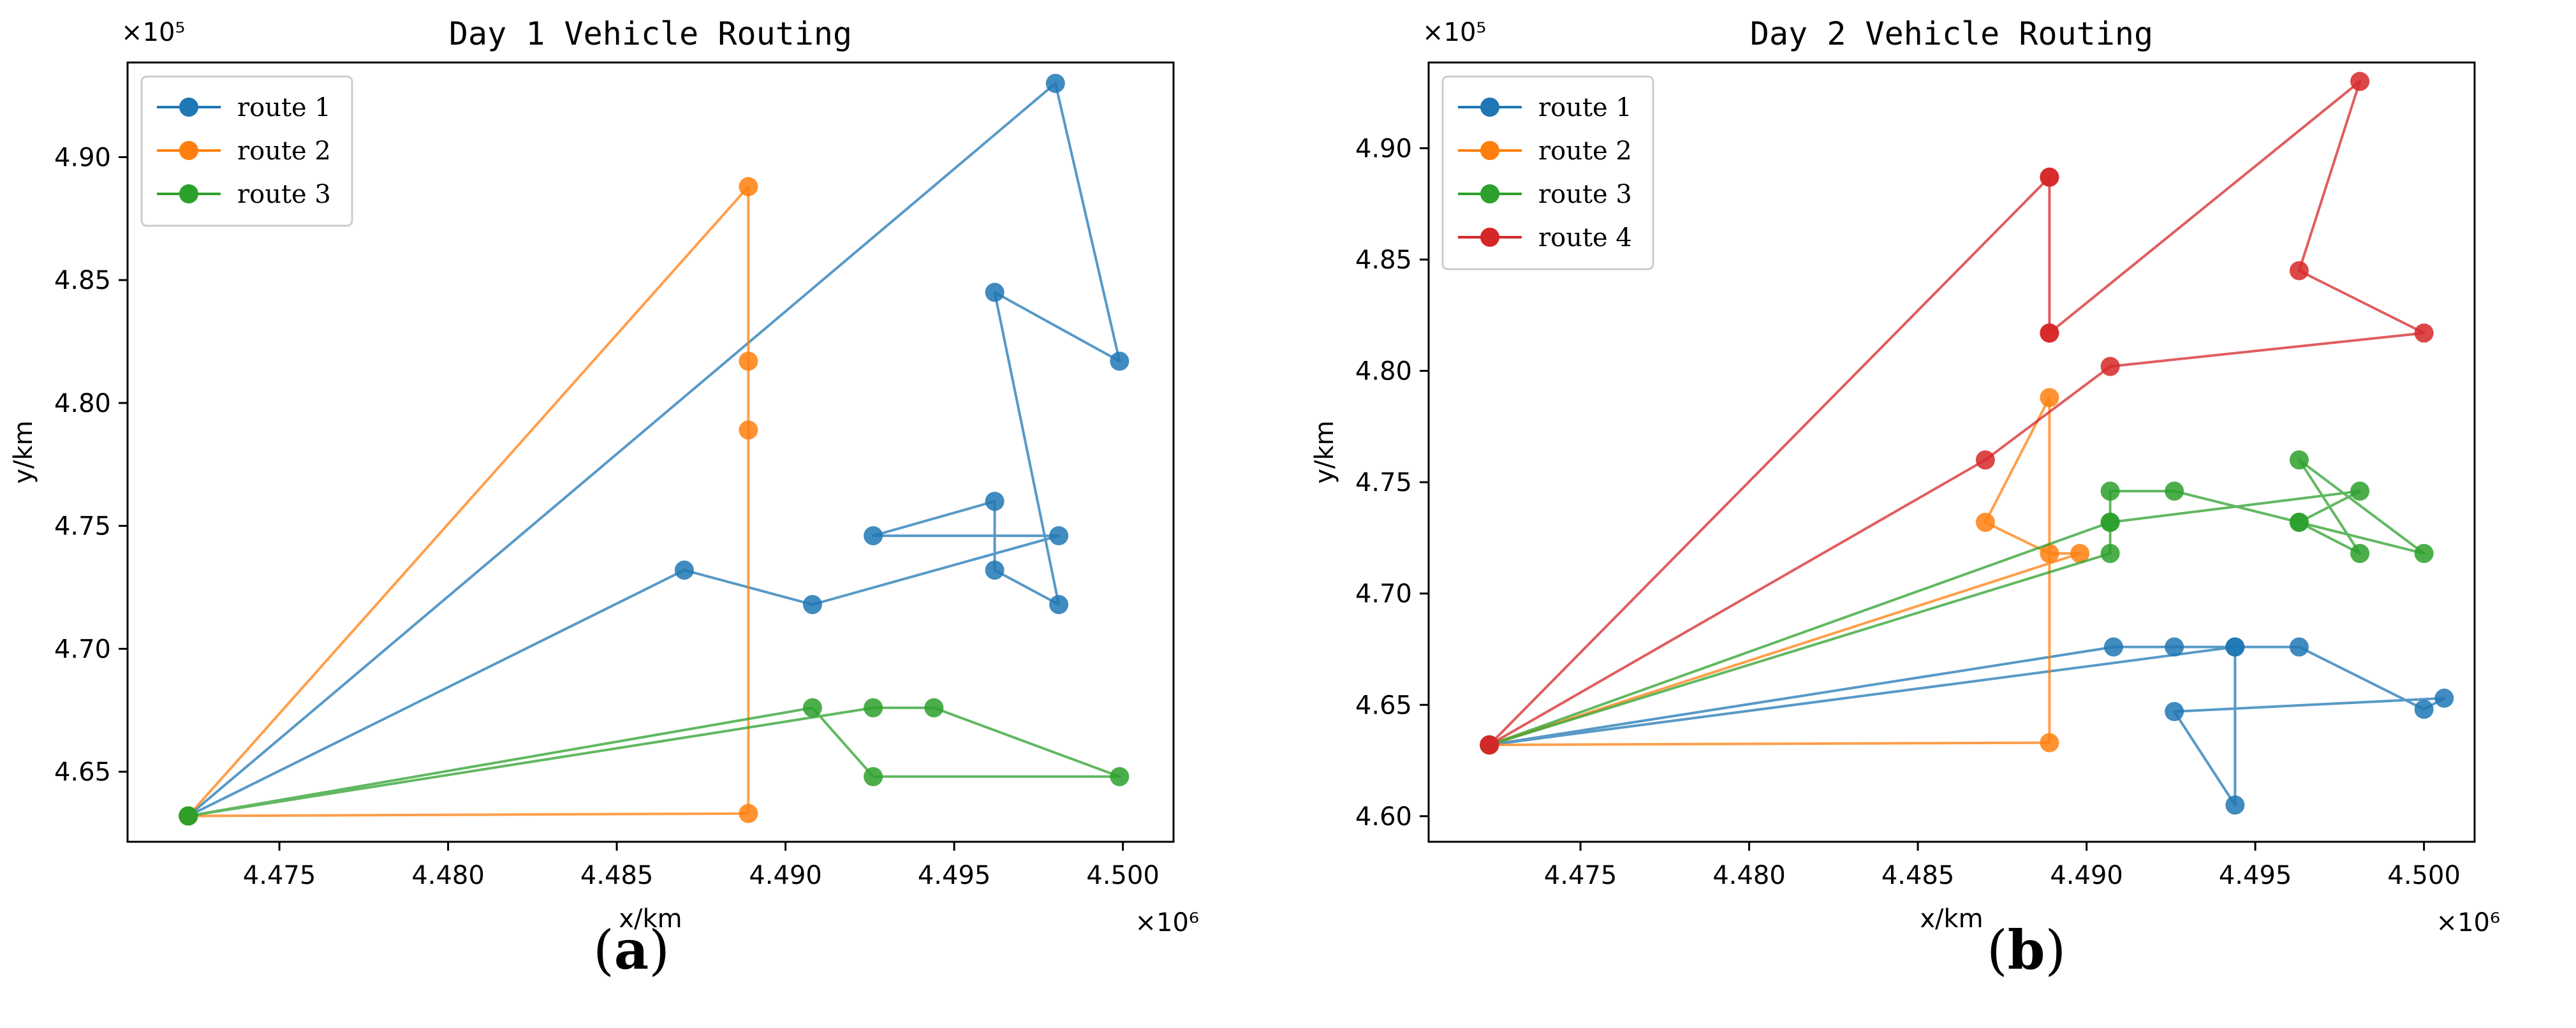  Describe the element at coordinates (603, 950) in the screenshot. I see `caption-a-open: (` at that location.